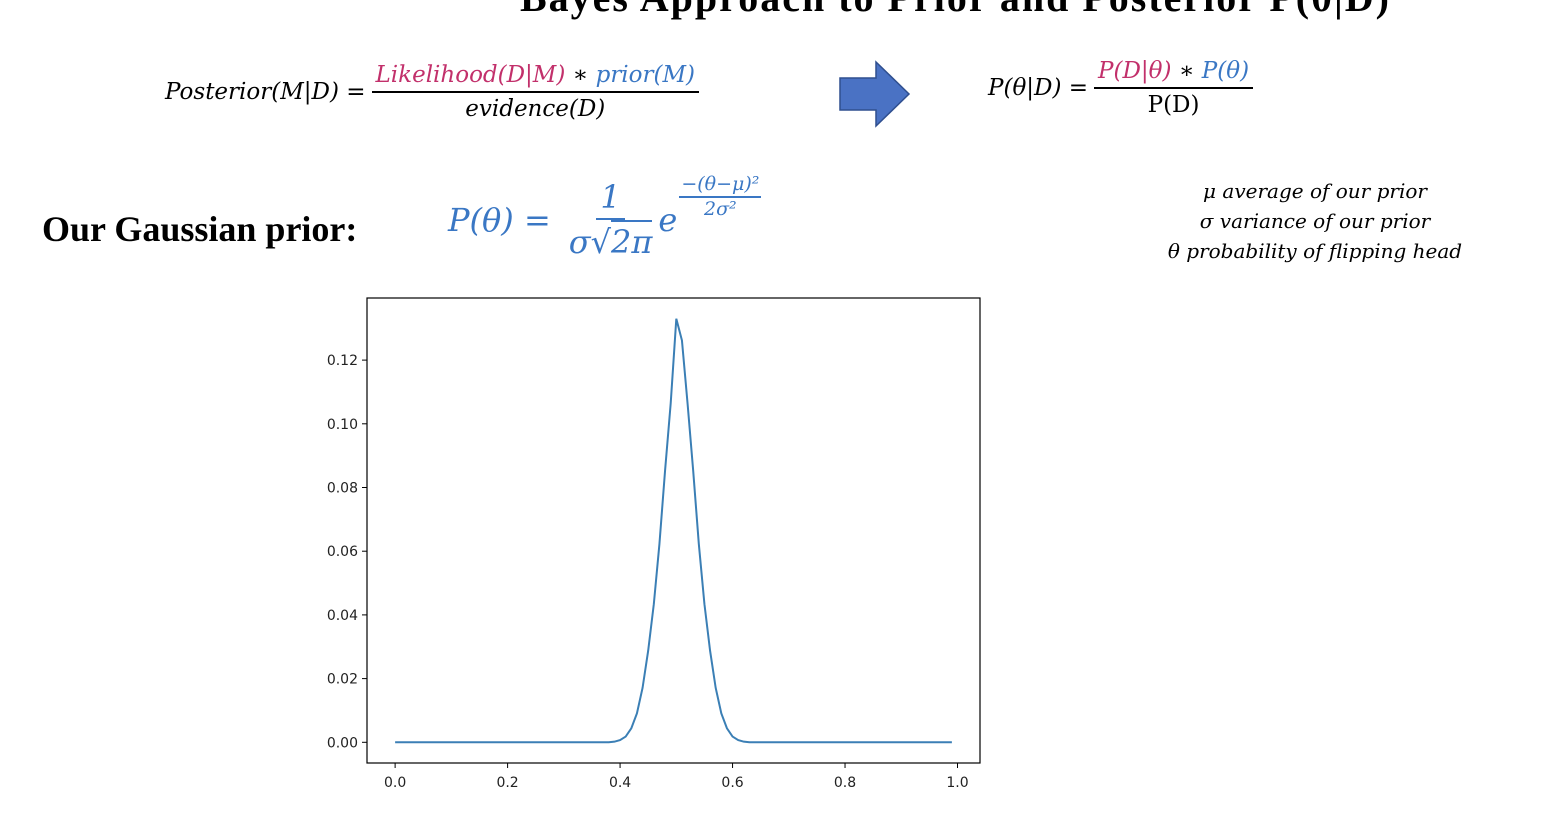  I want to click on x-axis: 0.0 0.2 0.4 0.6 0.8 1.0, so click(676, 777).